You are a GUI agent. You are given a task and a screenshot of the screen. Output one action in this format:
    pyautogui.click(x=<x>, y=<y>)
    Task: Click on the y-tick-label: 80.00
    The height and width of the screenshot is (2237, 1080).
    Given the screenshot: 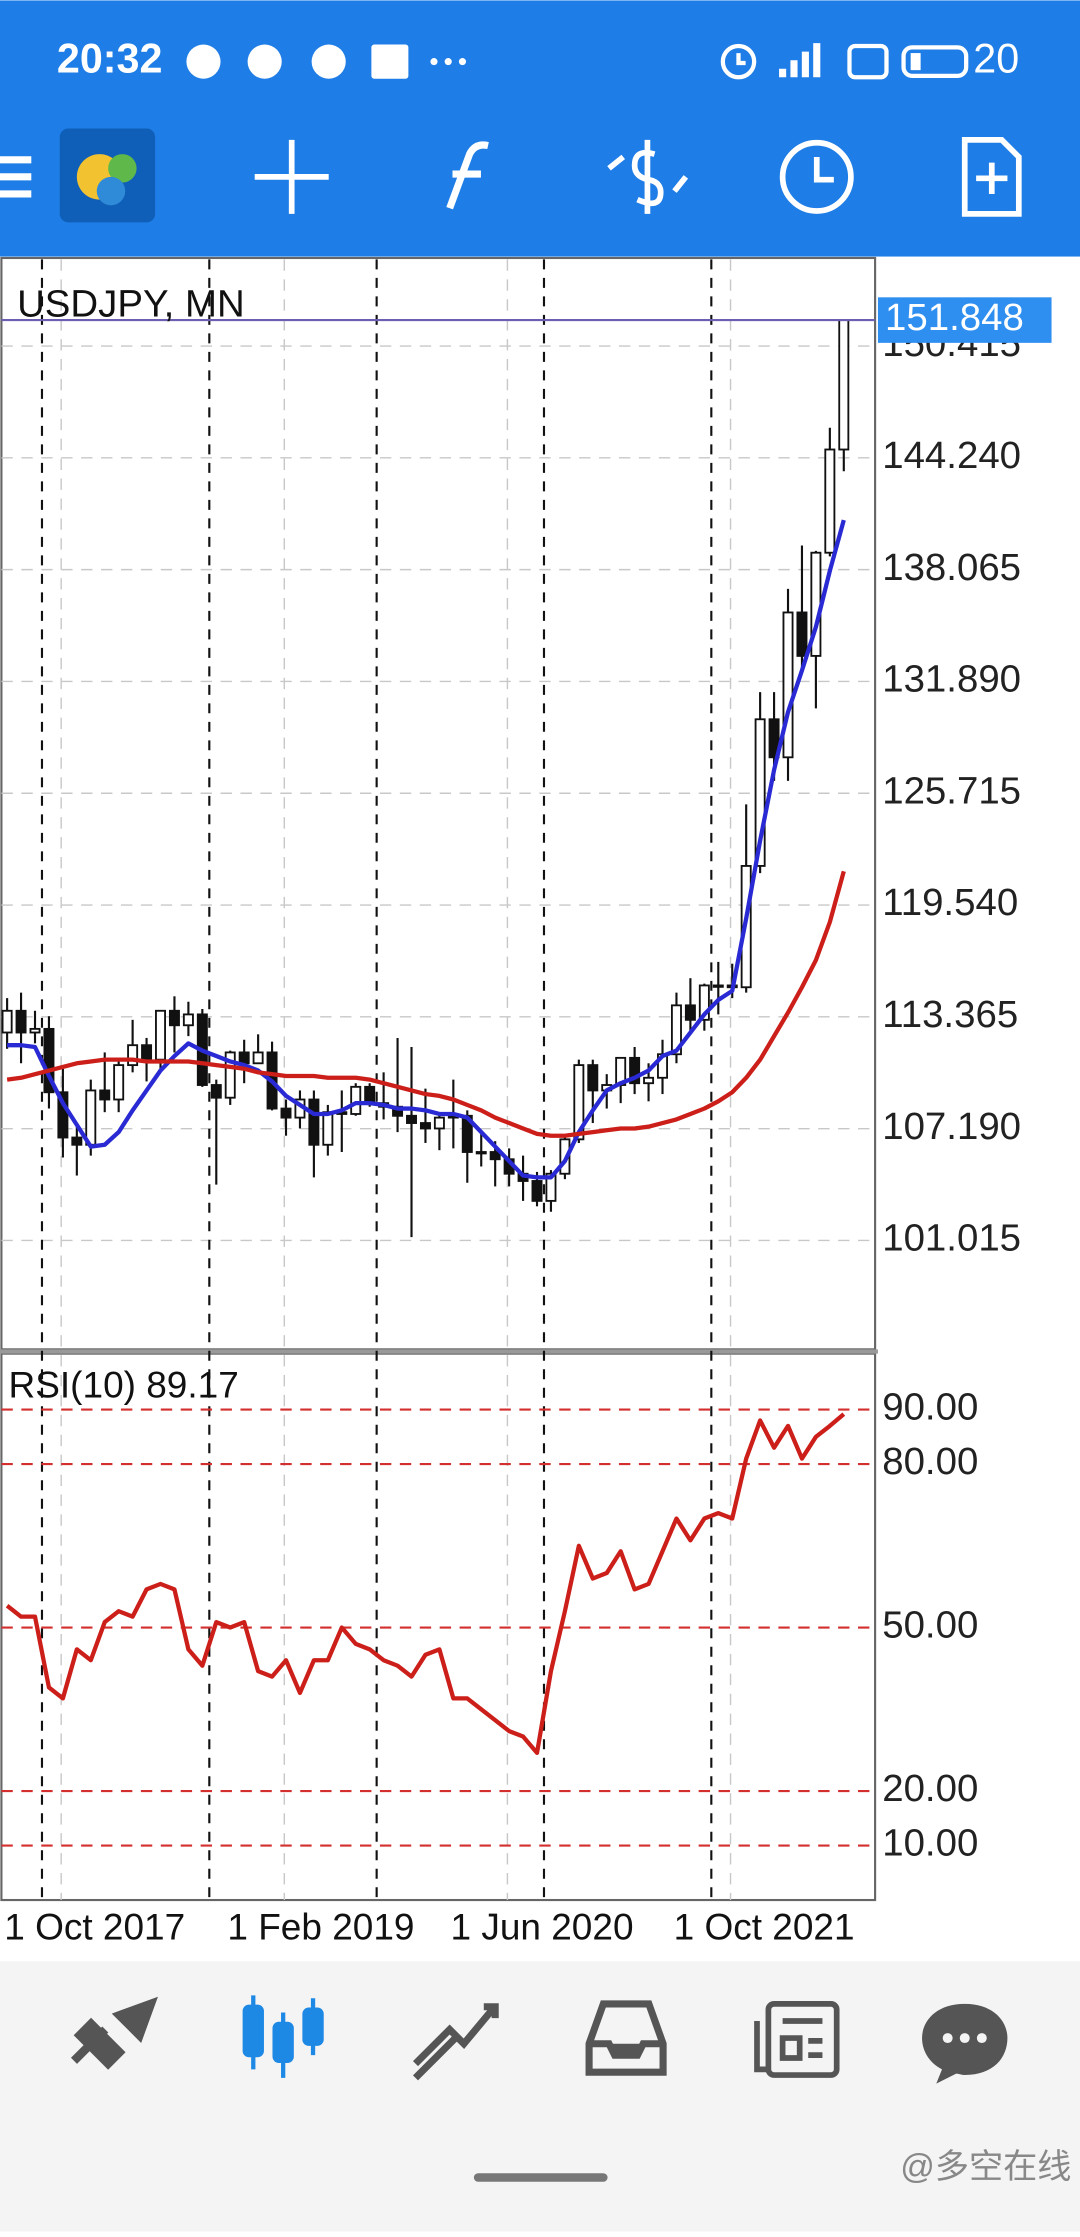 What is the action you would take?
    pyautogui.click(x=930, y=1461)
    